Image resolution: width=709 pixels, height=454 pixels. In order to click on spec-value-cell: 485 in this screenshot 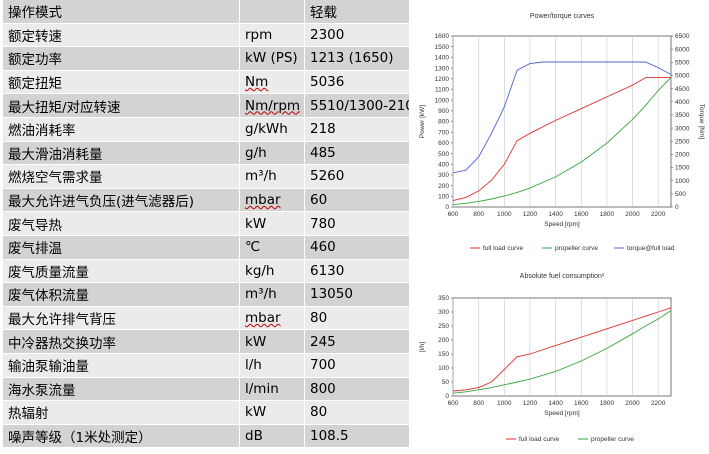, I will do `click(356, 153)`.